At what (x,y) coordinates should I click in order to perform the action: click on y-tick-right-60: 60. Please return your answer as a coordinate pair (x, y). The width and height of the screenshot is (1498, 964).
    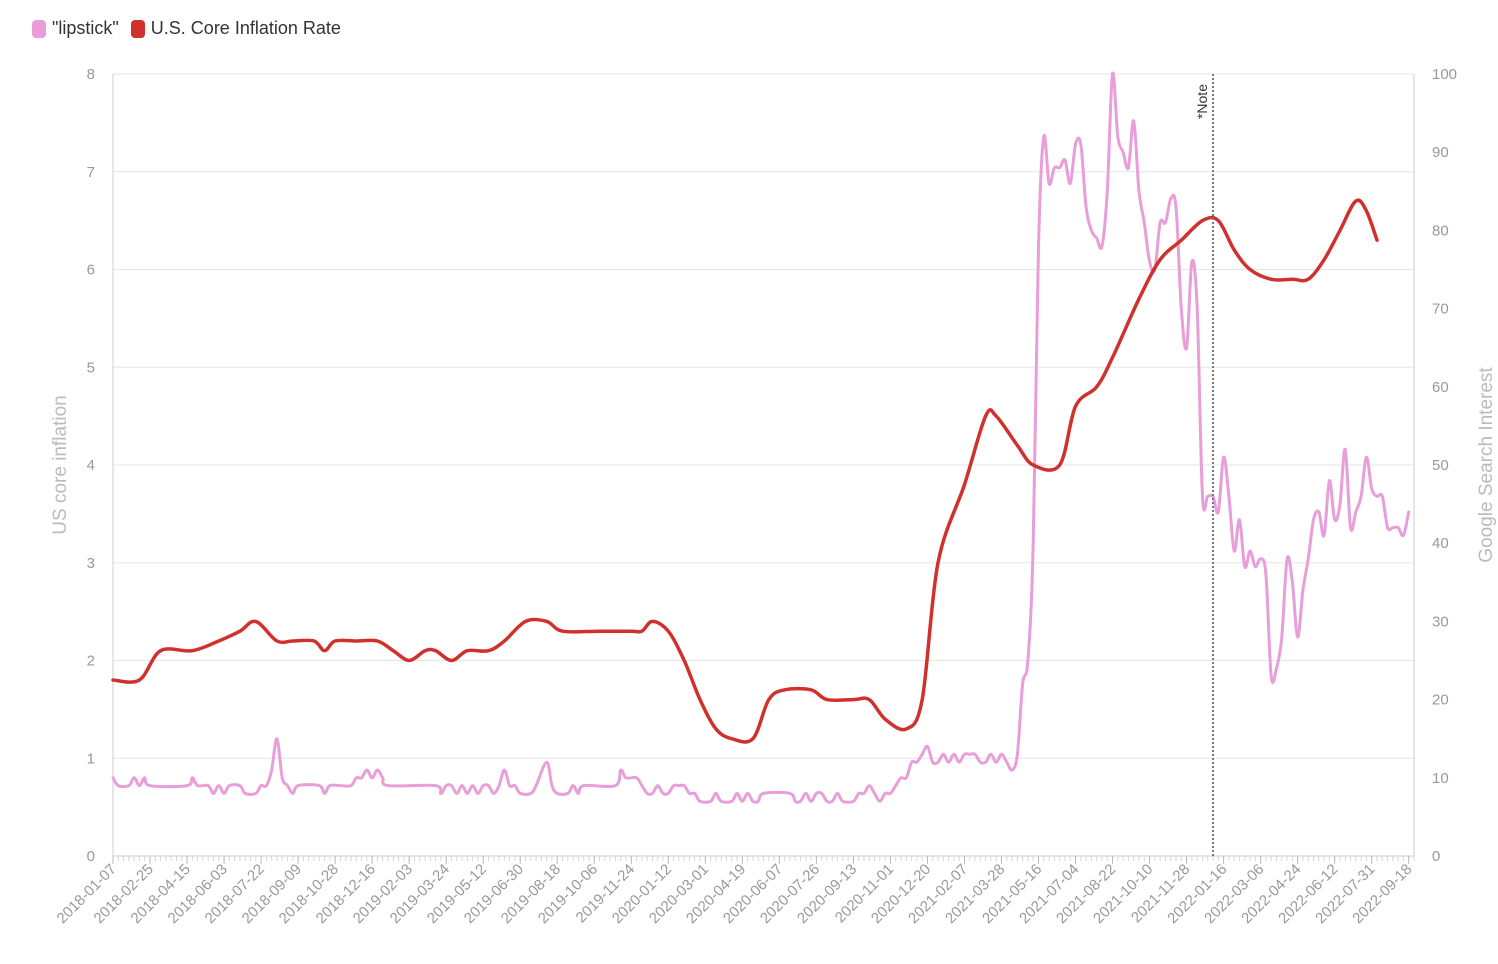
    Looking at the image, I should click on (1440, 387).